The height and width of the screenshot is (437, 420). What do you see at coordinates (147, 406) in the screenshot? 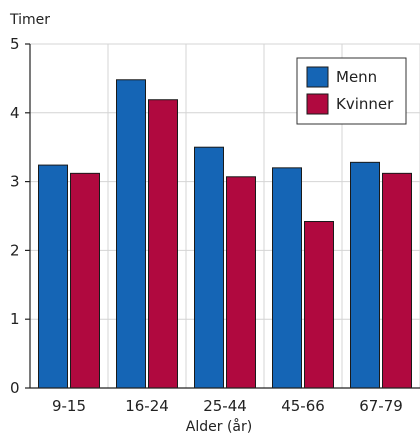
I see `x-tick-label: 16-24` at bounding box center [147, 406].